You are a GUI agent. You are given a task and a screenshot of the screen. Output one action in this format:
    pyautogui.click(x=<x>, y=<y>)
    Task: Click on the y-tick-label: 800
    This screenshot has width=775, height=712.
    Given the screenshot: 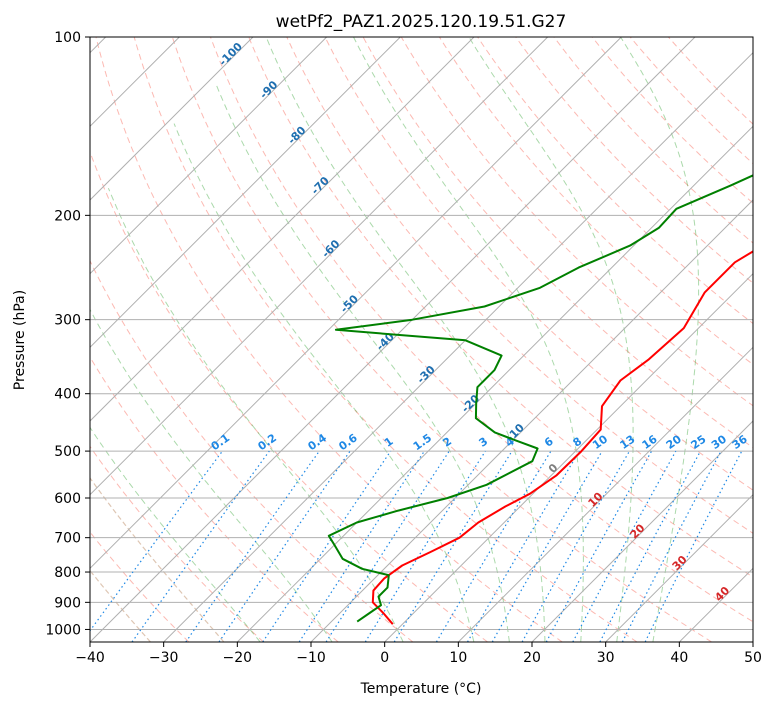 What is the action you would take?
    pyautogui.click(x=67, y=573)
    